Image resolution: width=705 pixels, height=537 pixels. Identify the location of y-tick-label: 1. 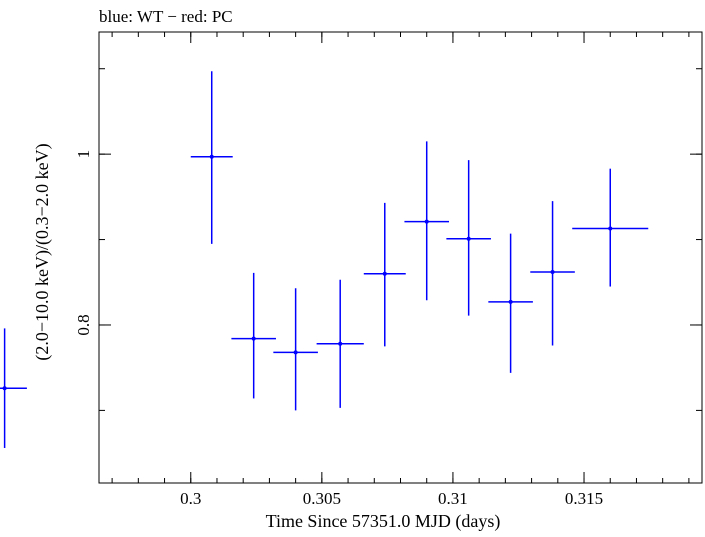
(83, 154).